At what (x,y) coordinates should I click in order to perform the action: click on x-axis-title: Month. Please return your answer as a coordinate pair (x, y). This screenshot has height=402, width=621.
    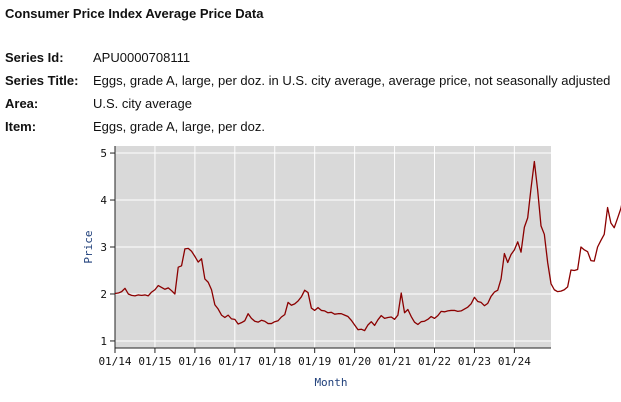
    Looking at the image, I should click on (330, 382).